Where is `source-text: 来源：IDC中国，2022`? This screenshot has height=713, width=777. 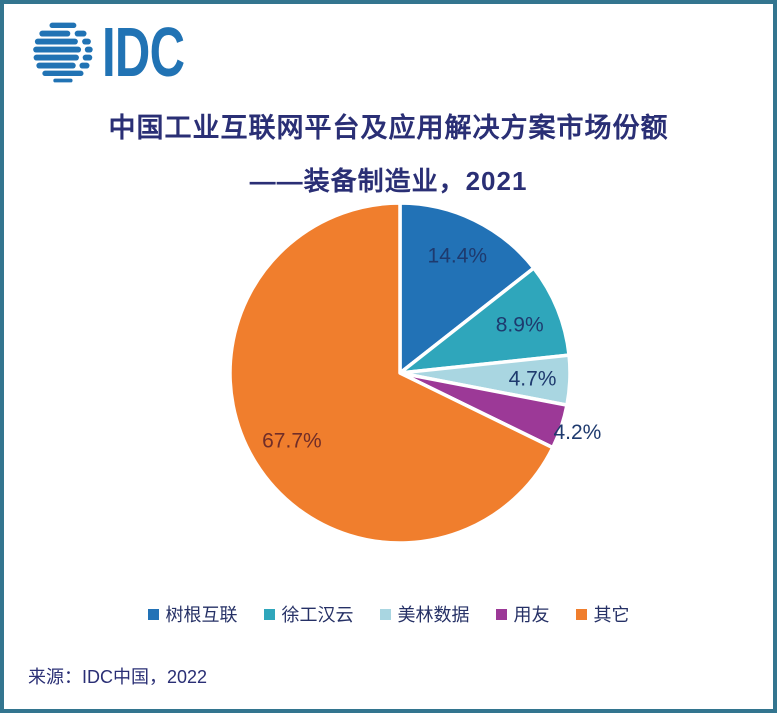 source-text: 来源：IDC中国，2022 is located at coordinates (118, 677).